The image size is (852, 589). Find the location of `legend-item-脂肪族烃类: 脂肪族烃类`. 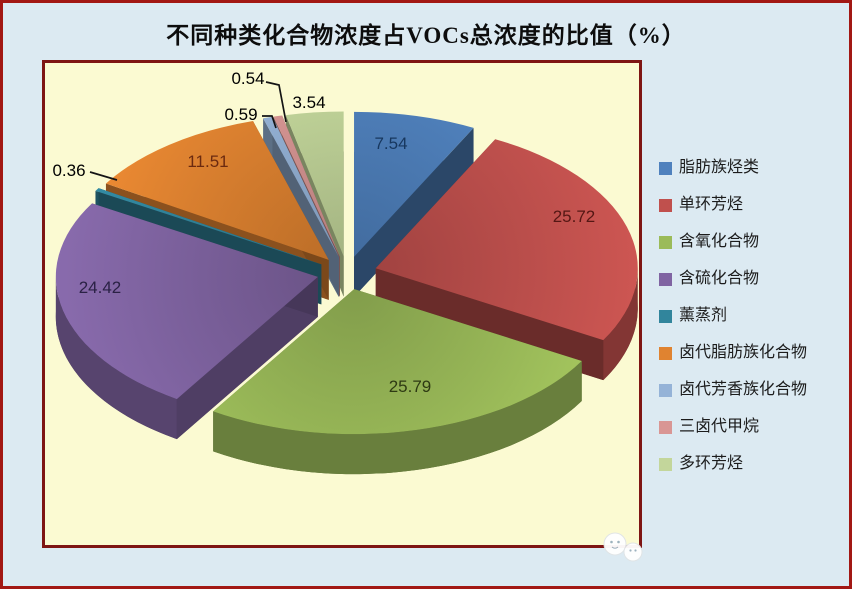

legend-item-脂肪族烃类: 脂肪族烃类 is located at coordinates (733, 168).